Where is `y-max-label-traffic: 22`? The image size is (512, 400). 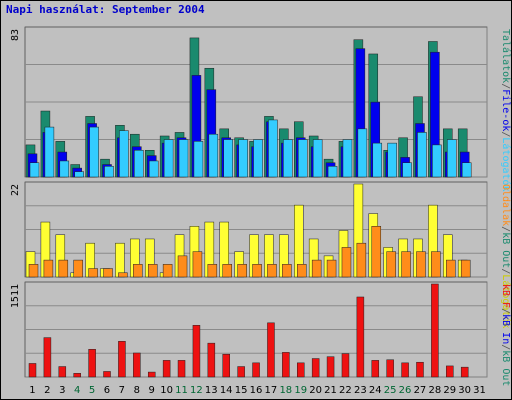
y-max-label-traffic: 22 is located at coordinates (15, 190).